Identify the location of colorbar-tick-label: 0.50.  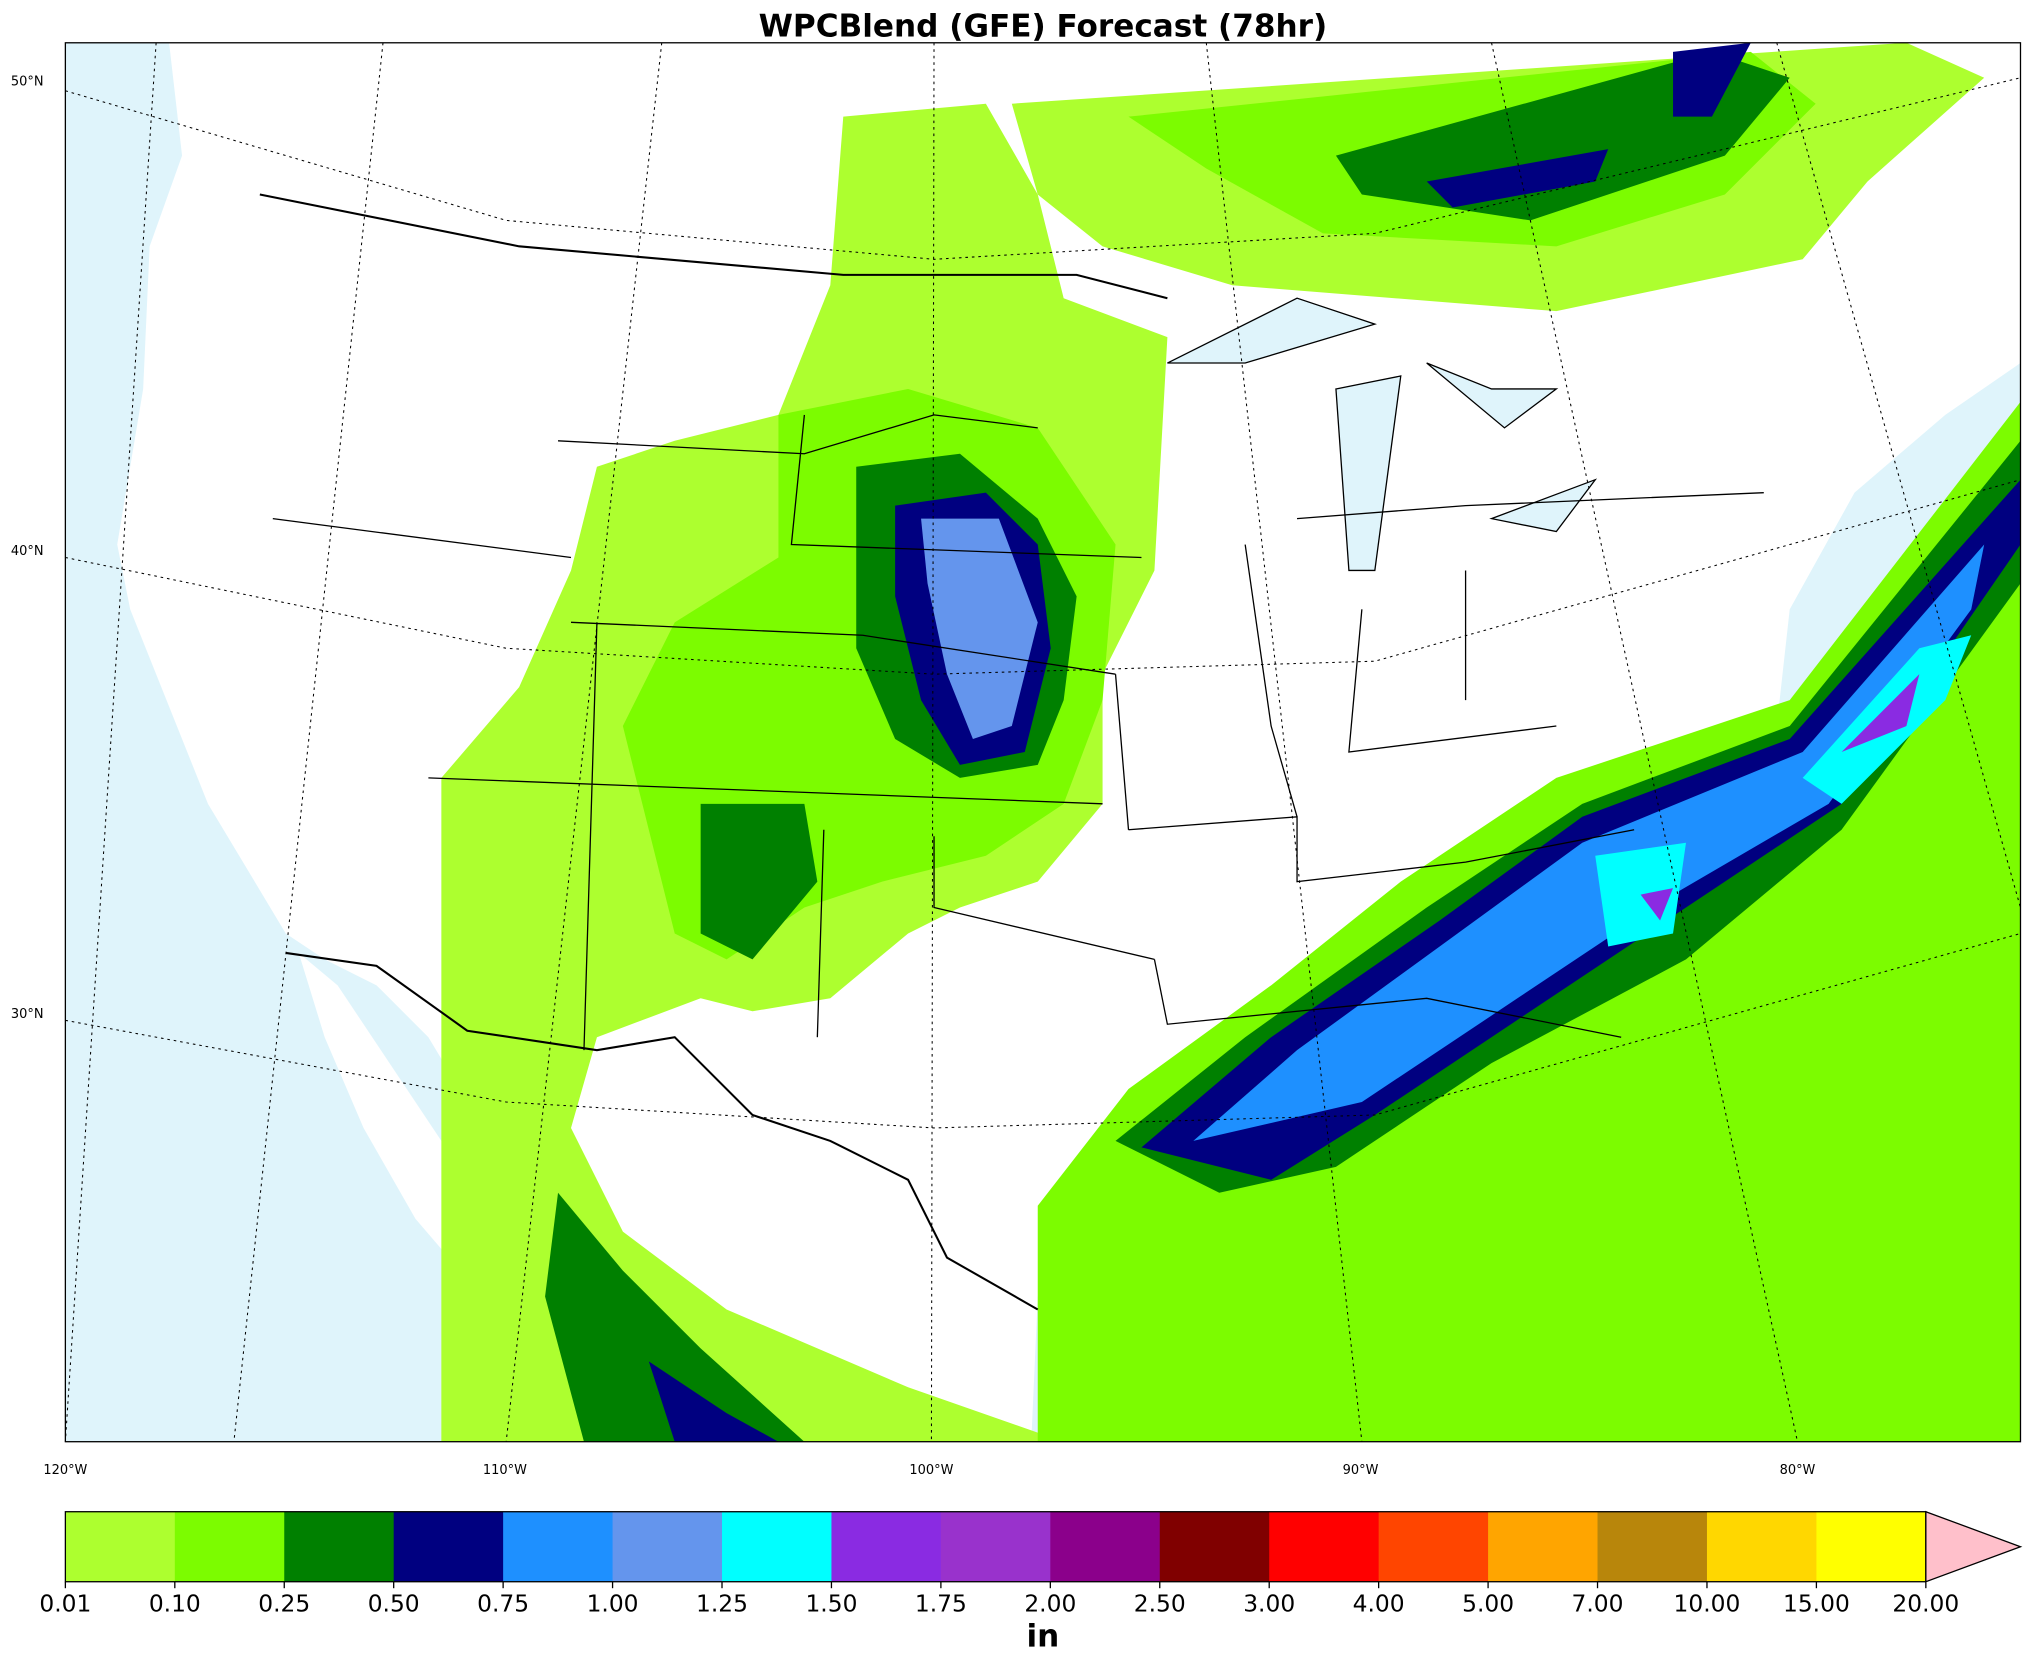
(394, 1604).